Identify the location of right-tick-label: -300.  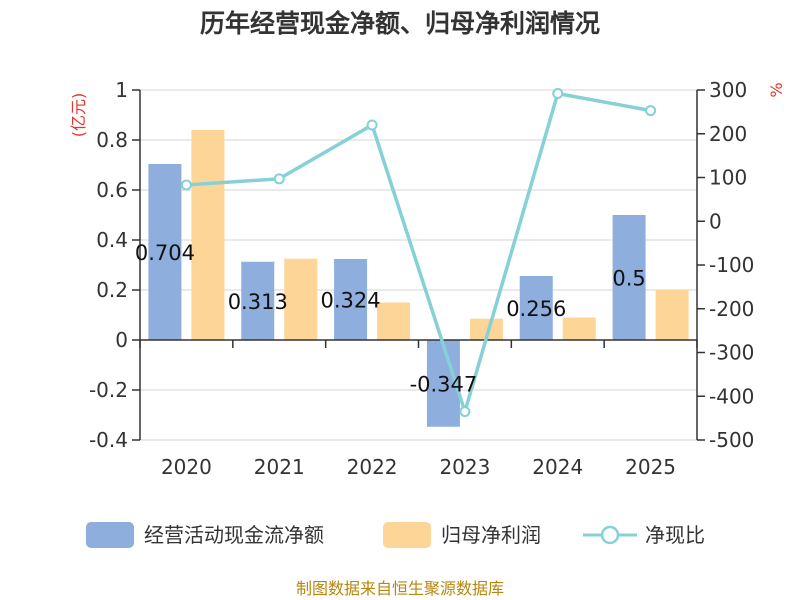
(731, 353).